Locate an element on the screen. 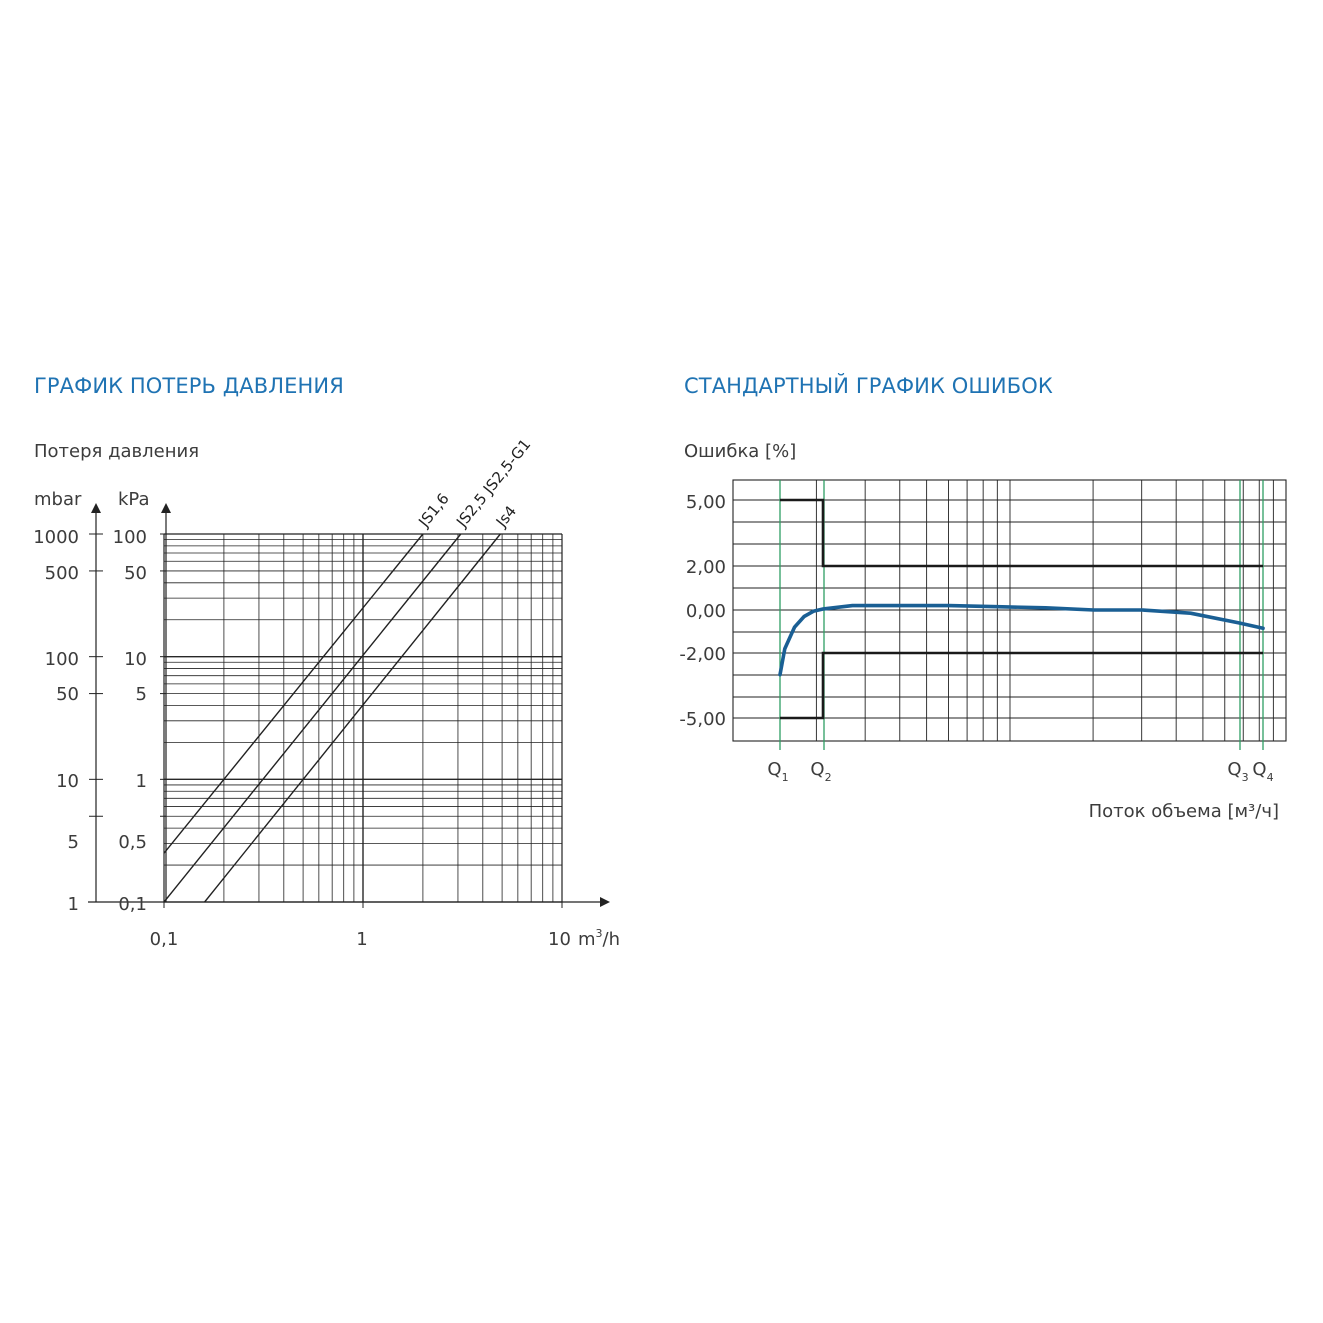 This screenshot has height=1323, width=1323. kpa-tick-0-5: 0,5 is located at coordinates (132, 842).